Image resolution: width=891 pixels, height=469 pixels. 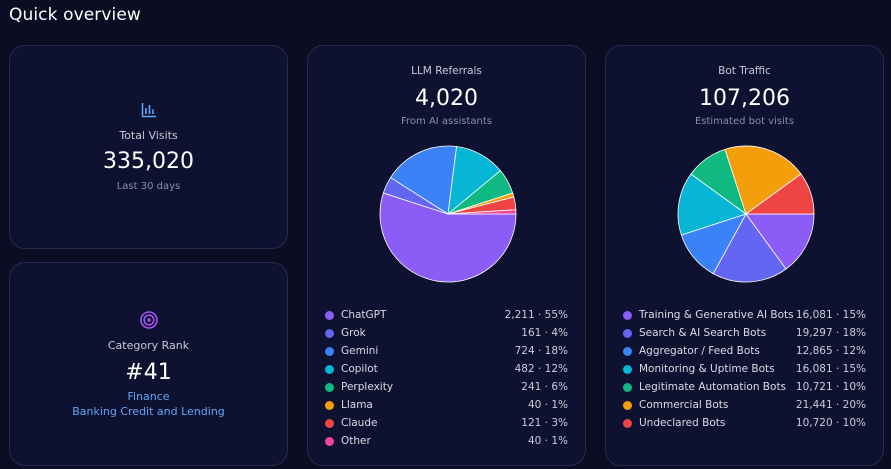 I want to click on bot-traffic-value: 107,206, so click(x=744, y=98).